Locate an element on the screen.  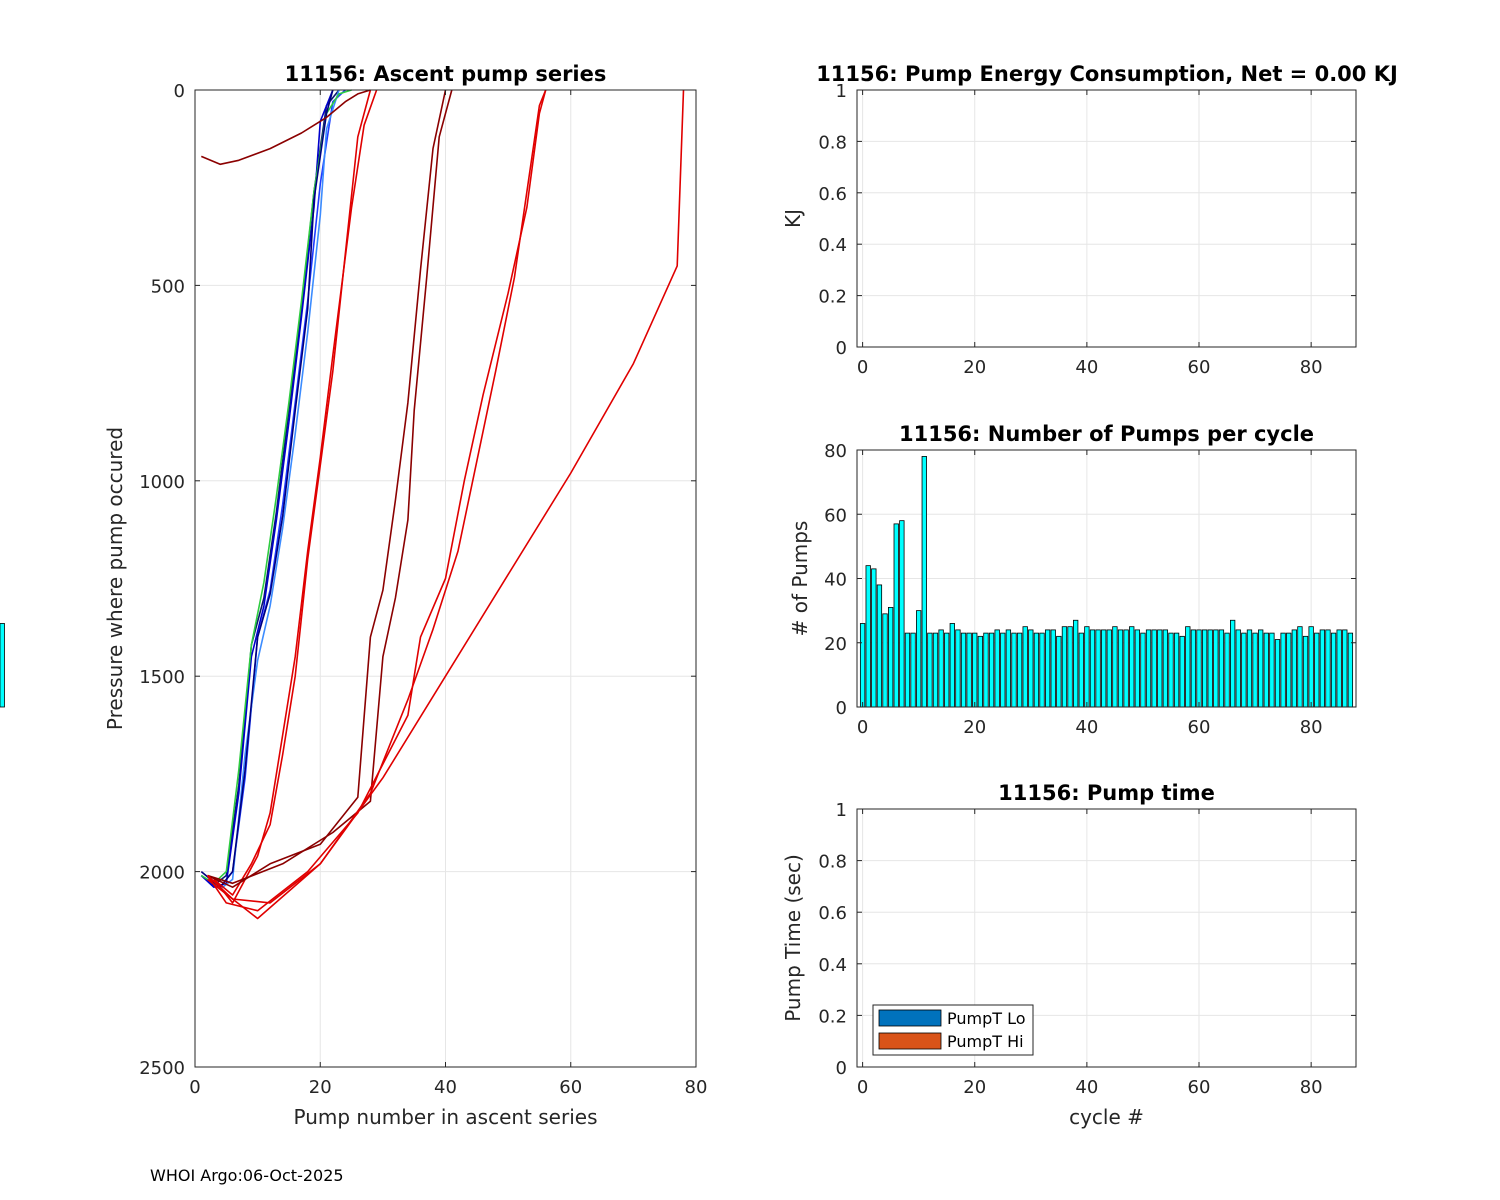
y-tick-label: 40 is located at coordinates (835, 580).